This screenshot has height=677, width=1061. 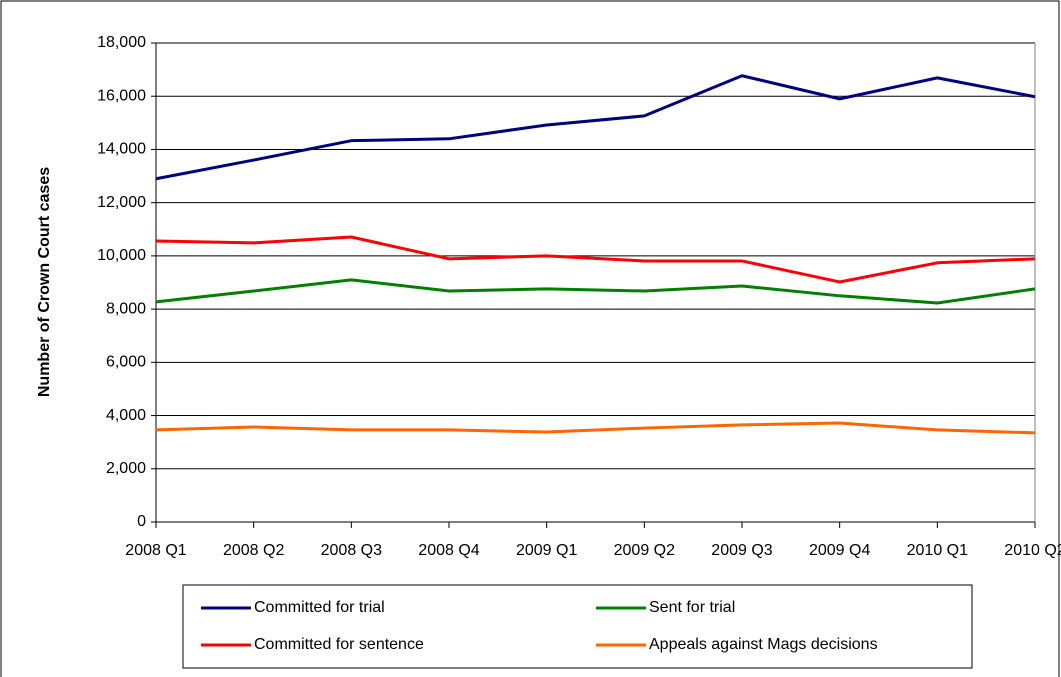 What do you see at coordinates (121, 202) in the screenshot?
I see `y-tick-label: 12,000` at bounding box center [121, 202].